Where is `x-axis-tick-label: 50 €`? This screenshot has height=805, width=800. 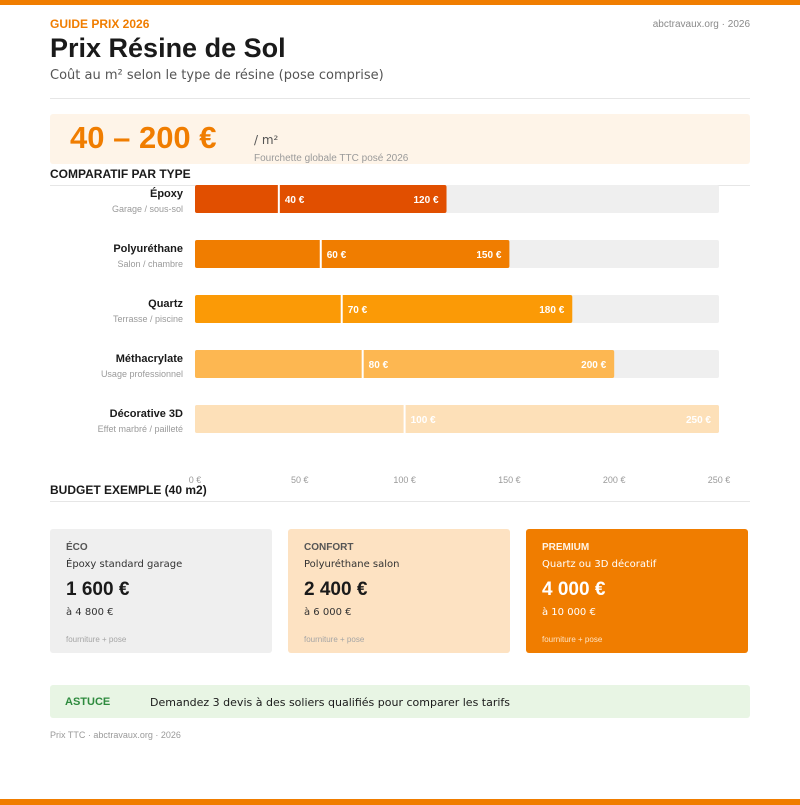 x-axis-tick-label: 50 € is located at coordinates (300, 480).